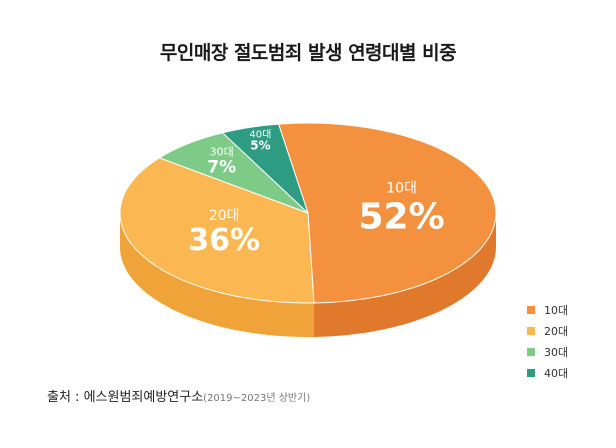  What do you see at coordinates (531, 351) in the screenshot?
I see `legend-swatch-30s` at bounding box center [531, 351].